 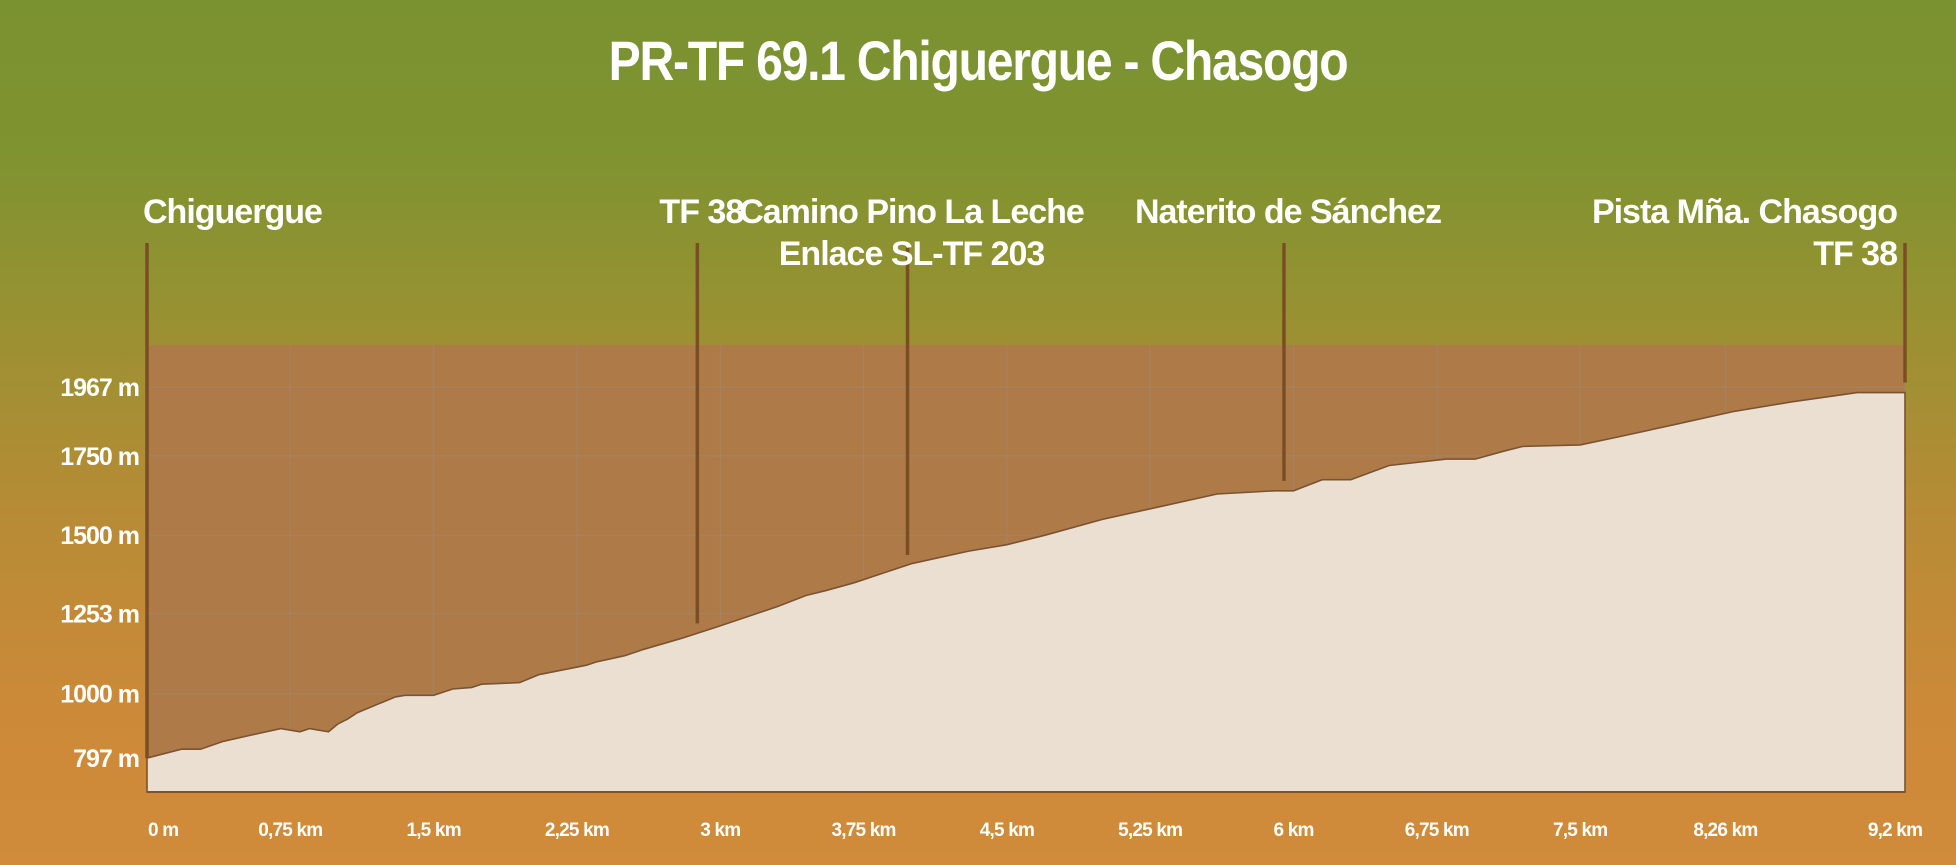 I want to click on y-tick-label: 1253 m, so click(x=99, y=615).